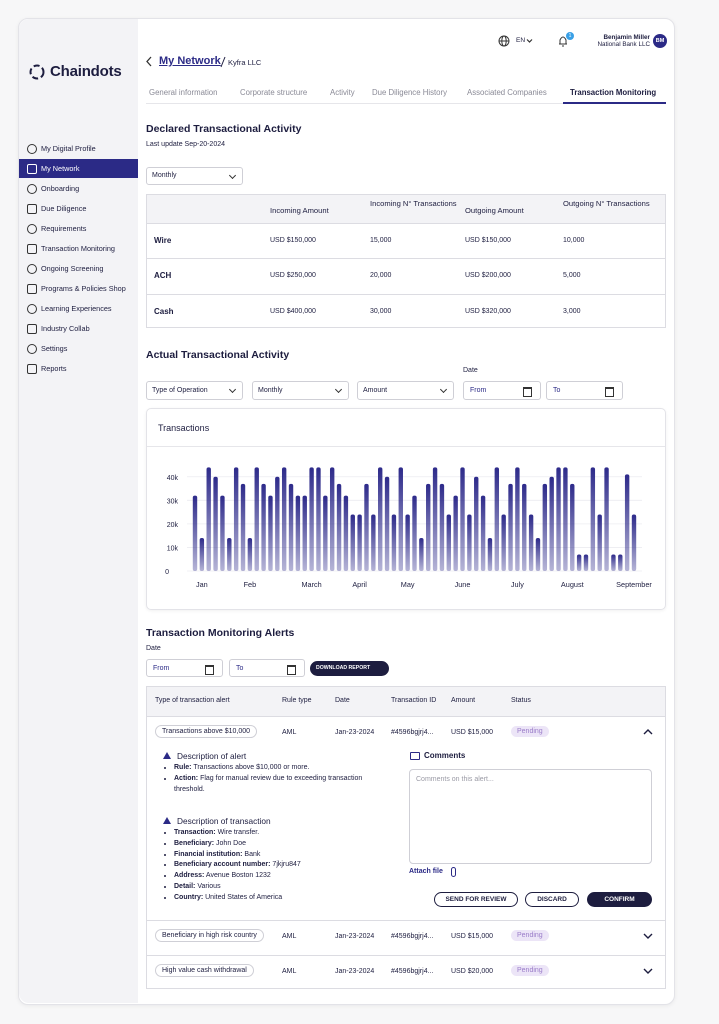  I want to click on breadcrumb-parent: My Network, so click(190, 61).